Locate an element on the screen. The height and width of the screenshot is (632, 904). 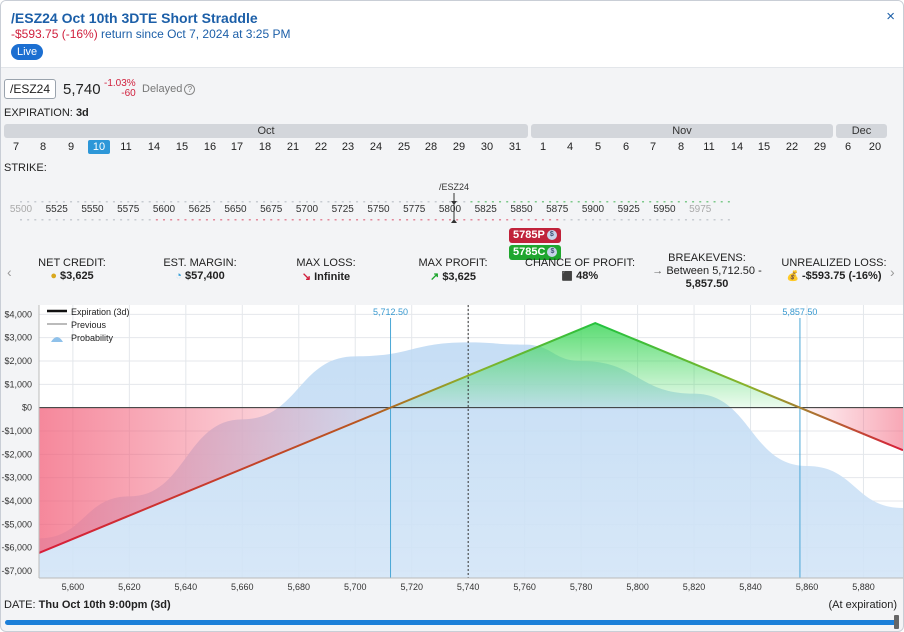
y-tick-label: -$3,000 is located at coordinates (16, 478).